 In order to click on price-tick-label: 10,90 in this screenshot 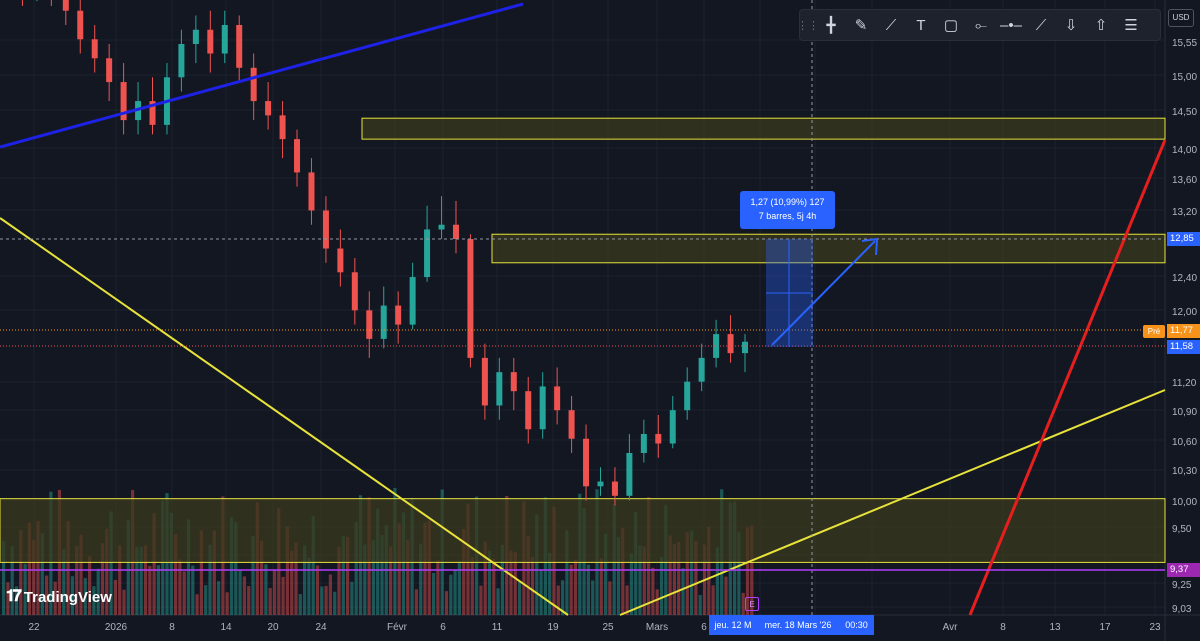, I will do `click(1184, 412)`.